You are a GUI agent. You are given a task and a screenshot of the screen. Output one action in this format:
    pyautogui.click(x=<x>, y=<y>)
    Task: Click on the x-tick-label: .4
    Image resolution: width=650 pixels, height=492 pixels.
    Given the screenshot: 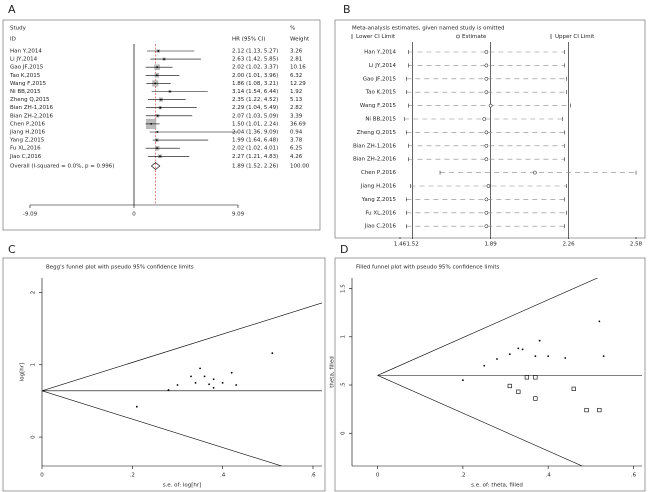 What is the action you would take?
    pyautogui.click(x=223, y=476)
    